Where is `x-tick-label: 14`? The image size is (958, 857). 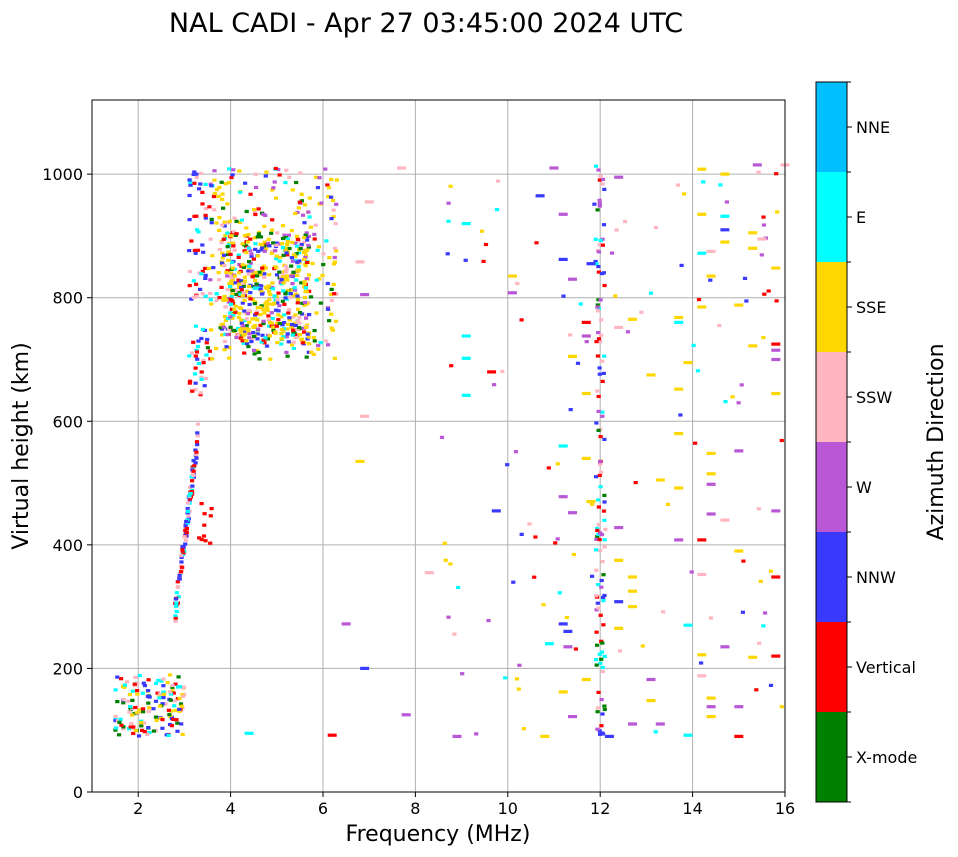 x-tick-label: 14 is located at coordinates (692, 808).